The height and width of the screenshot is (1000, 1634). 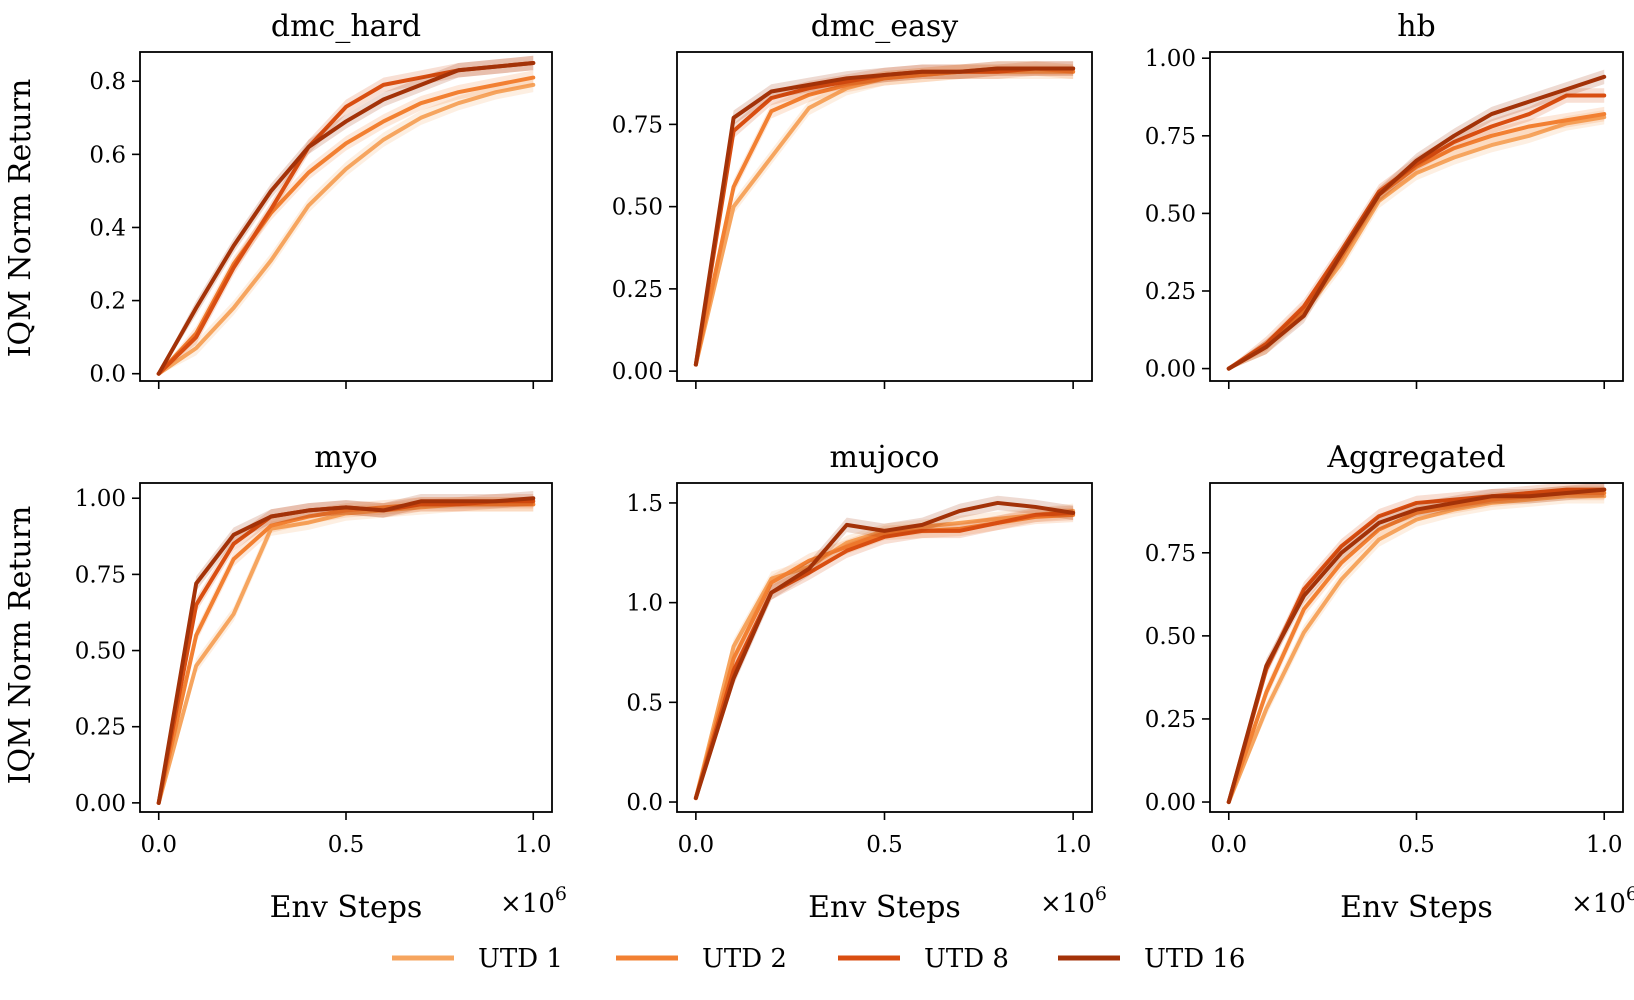 What do you see at coordinates (107, 228) in the screenshot?
I see `y-tick-label: 0.4` at bounding box center [107, 228].